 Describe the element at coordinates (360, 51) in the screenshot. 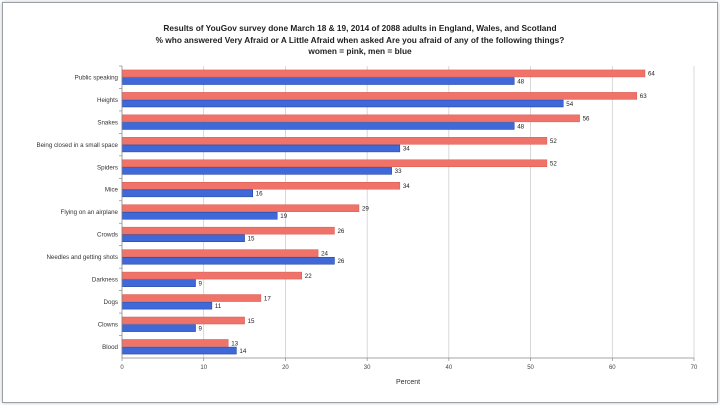

I see `chart-legend-note: women = pink, men = blue` at that location.